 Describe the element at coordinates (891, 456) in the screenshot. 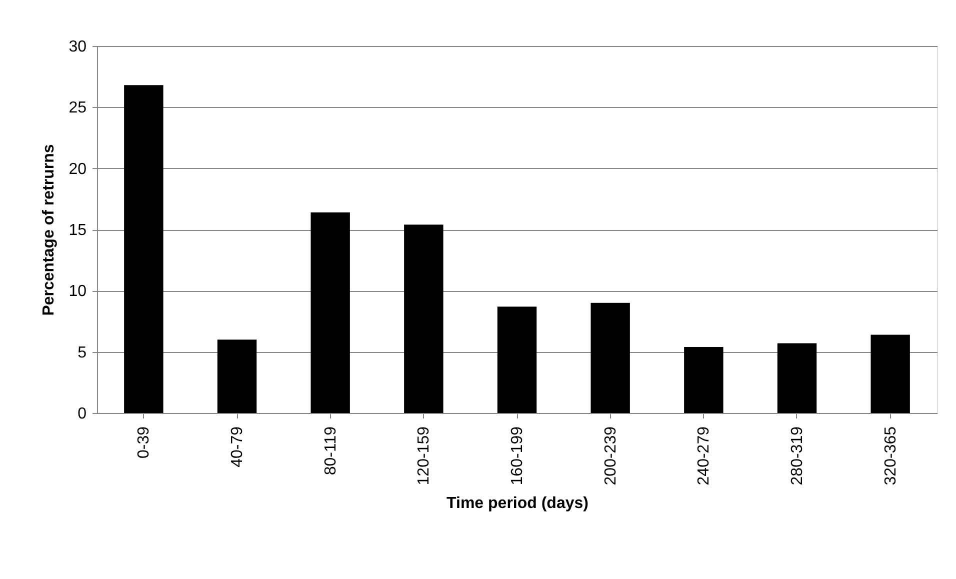

I see `x-tick-label: 320-365` at that location.